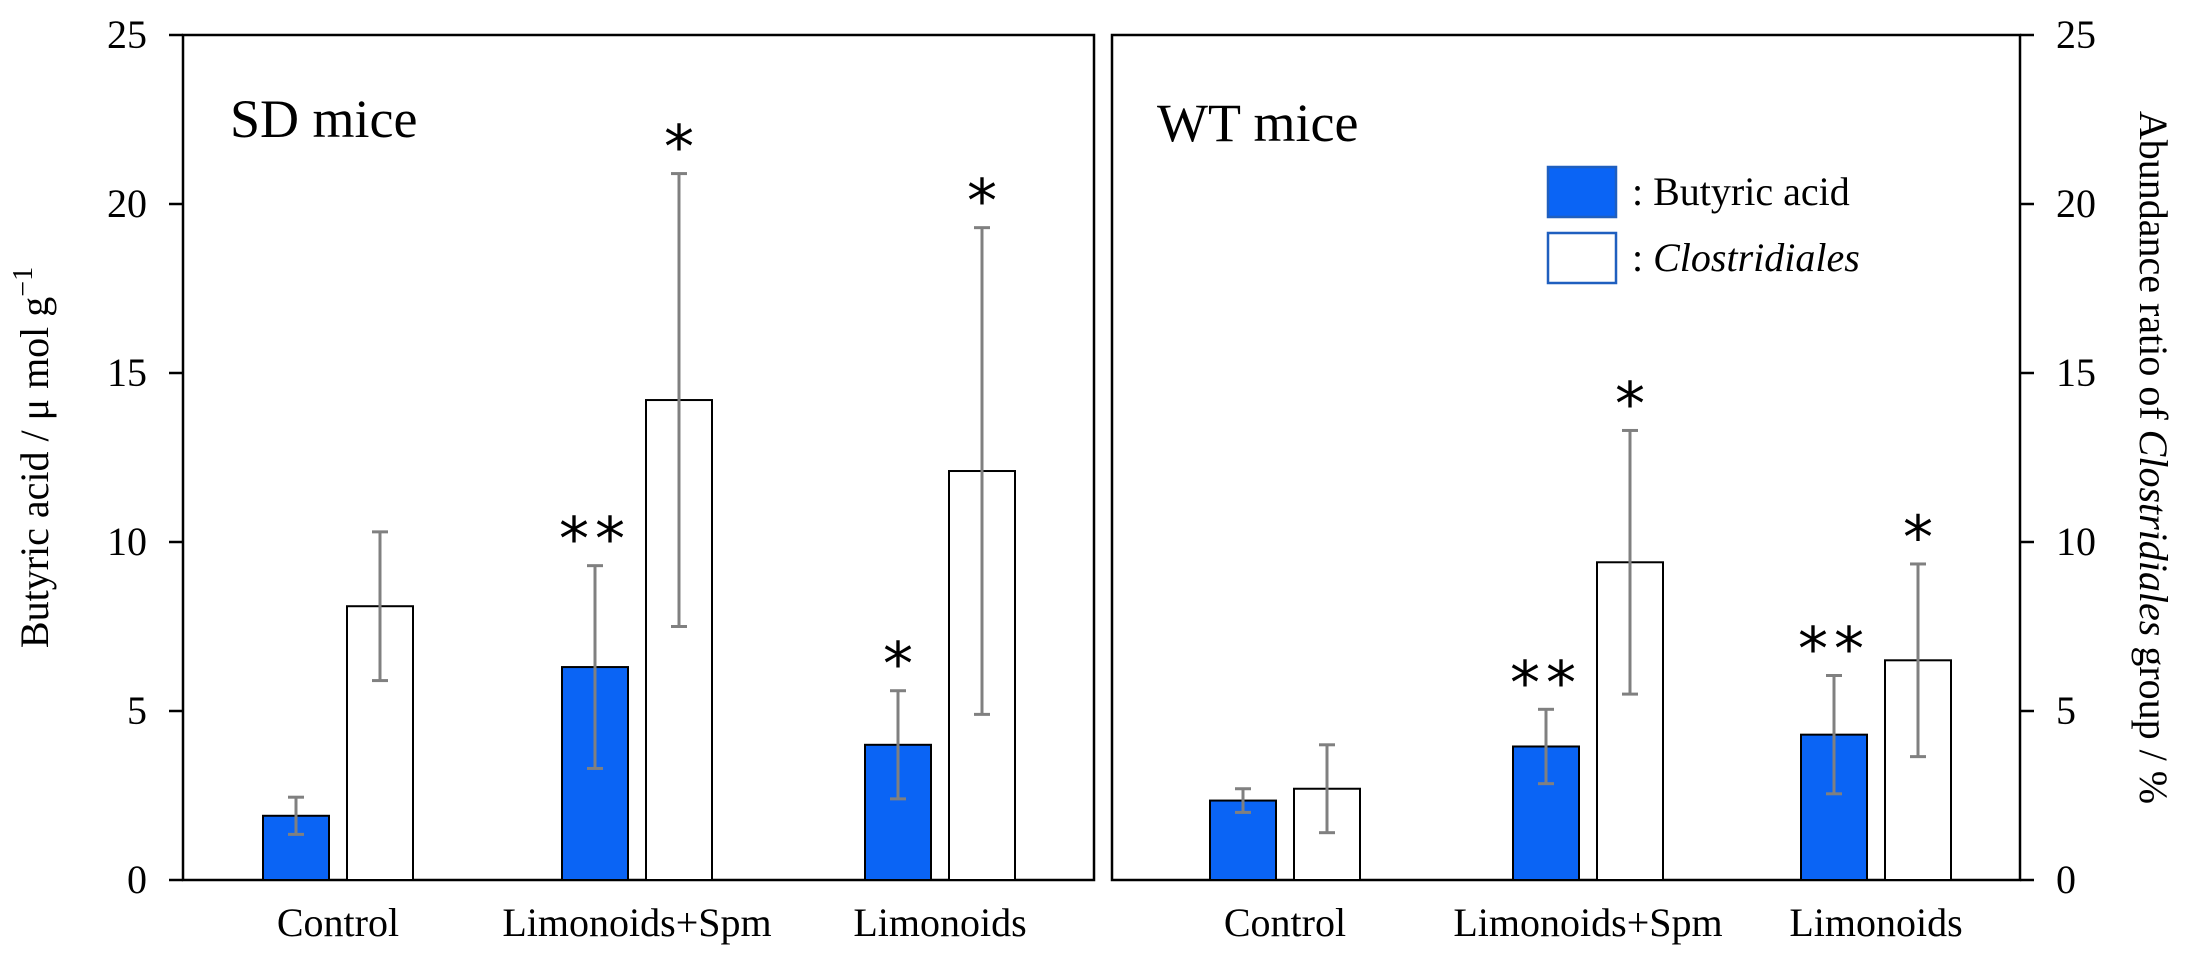 The width and height of the screenshot is (2187, 967). What do you see at coordinates (1582, 192) in the screenshot?
I see `legend-swatch-butyric-acid` at bounding box center [1582, 192].